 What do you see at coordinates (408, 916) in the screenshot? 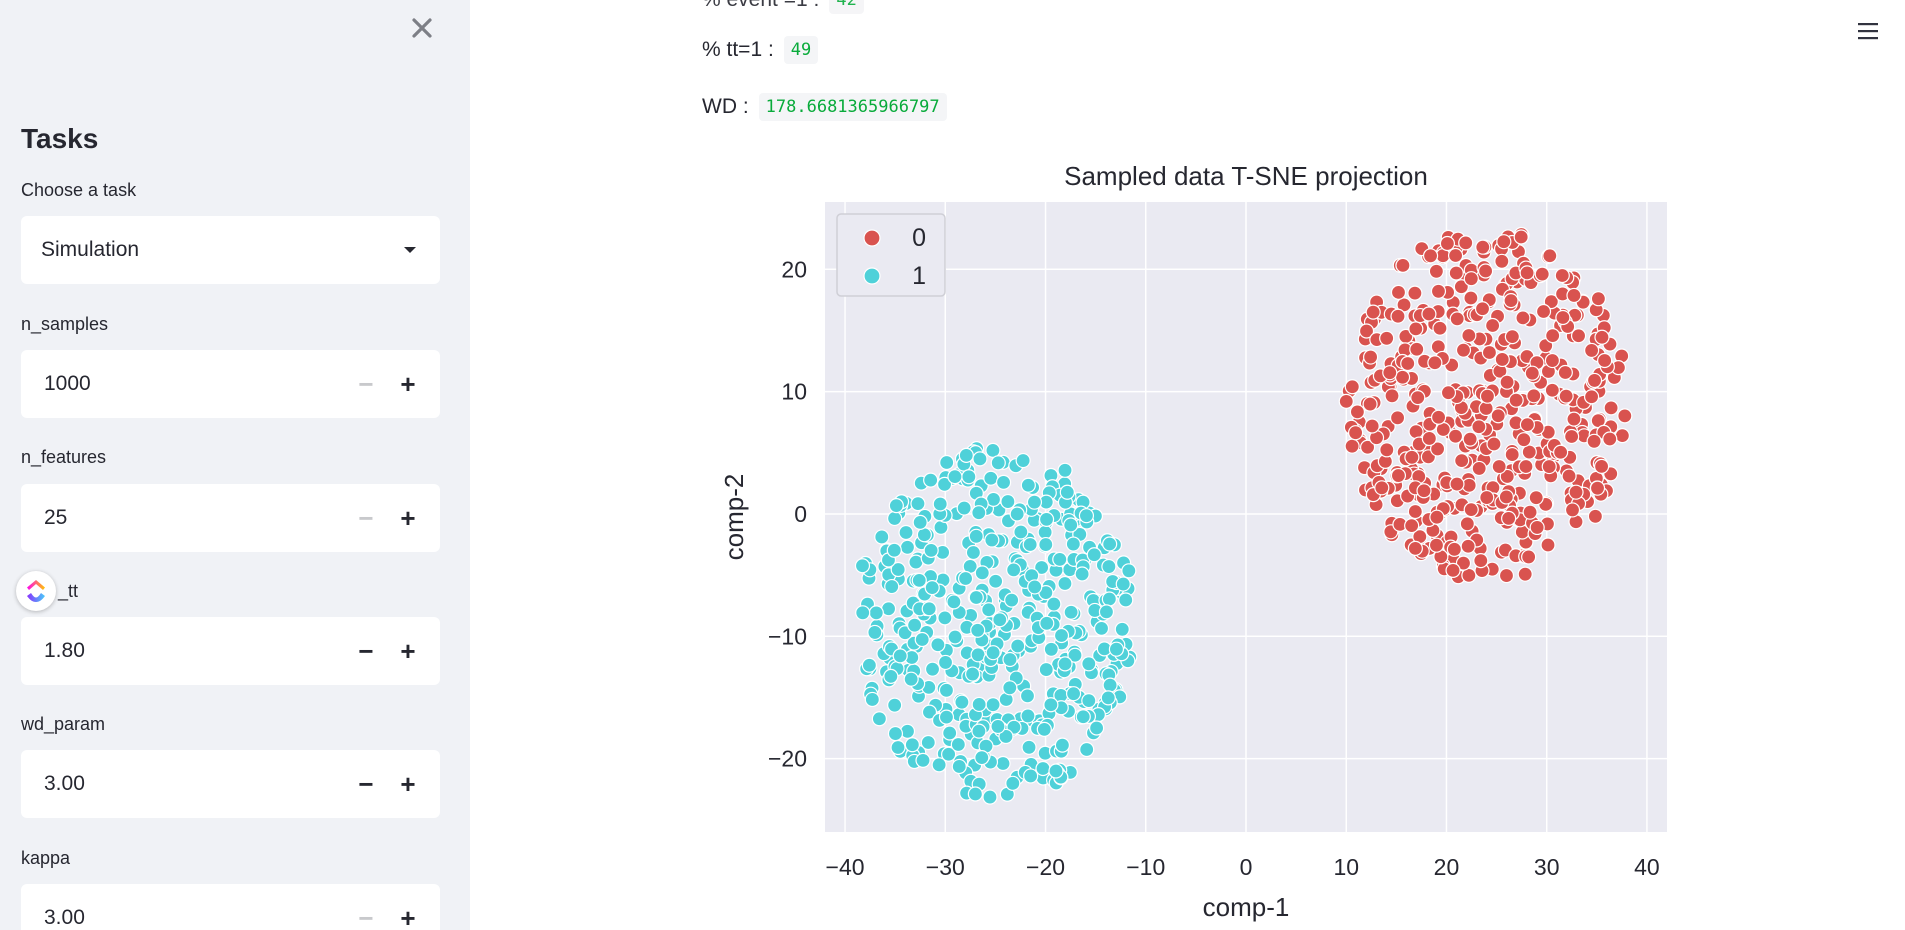
I see `kappa-increment-button: +` at bounding box center [408, 916].